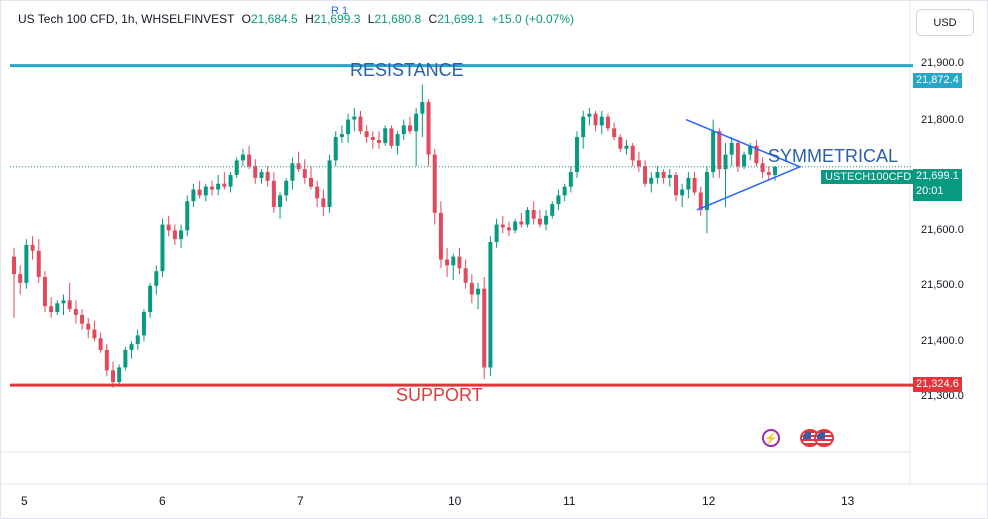  What do you see at coordinates (848, 501) in the screenshot?
I see `x-tick-label: 13` at bounding box center [848, 501].